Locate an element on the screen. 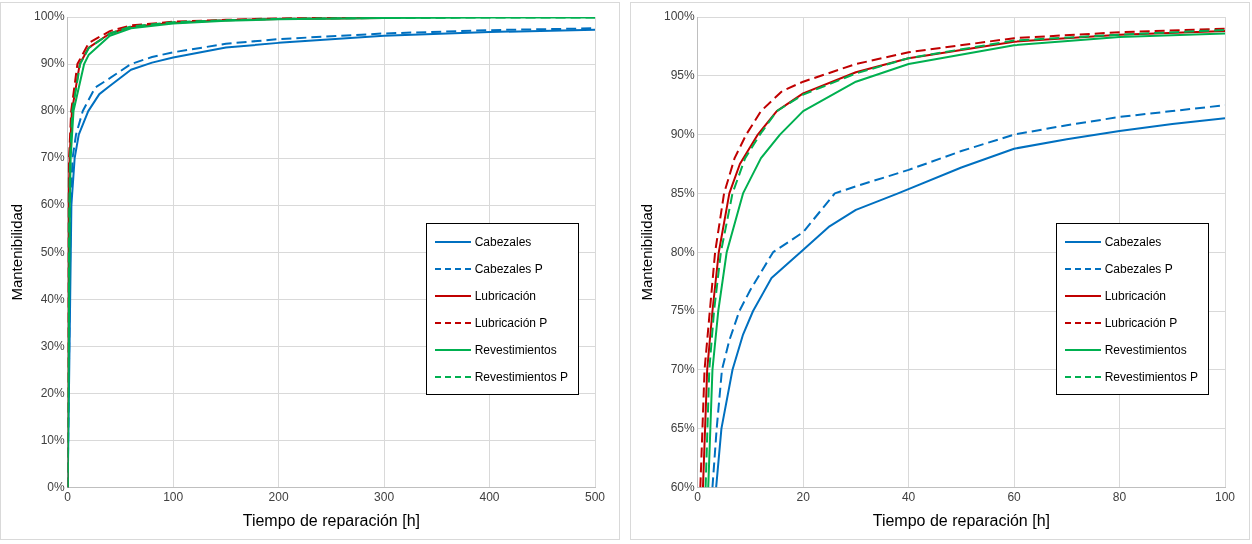  y-tick-label: 40% is located at coordinates (53, 298).